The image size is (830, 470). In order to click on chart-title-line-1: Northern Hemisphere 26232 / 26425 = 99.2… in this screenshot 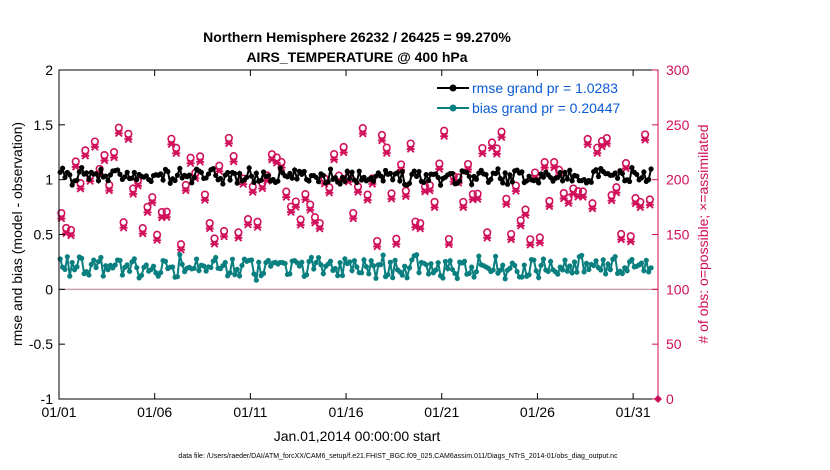, I will do `click(357, 37)`.